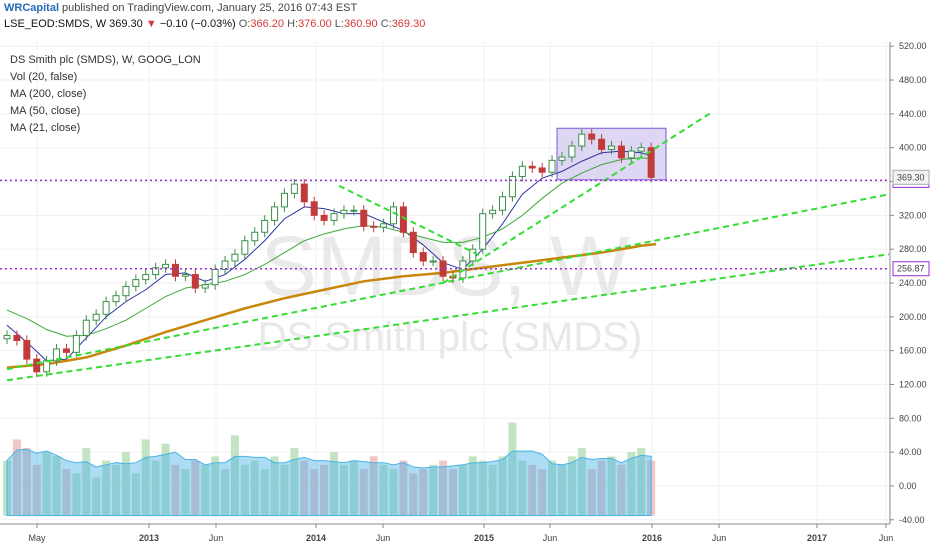 This screenshot has height=550, width=932. What do you see at coordinates (48, 94) in the screenshot?
I see `legend-ma200: MA (200, close)` at bounding box center [48, 94].